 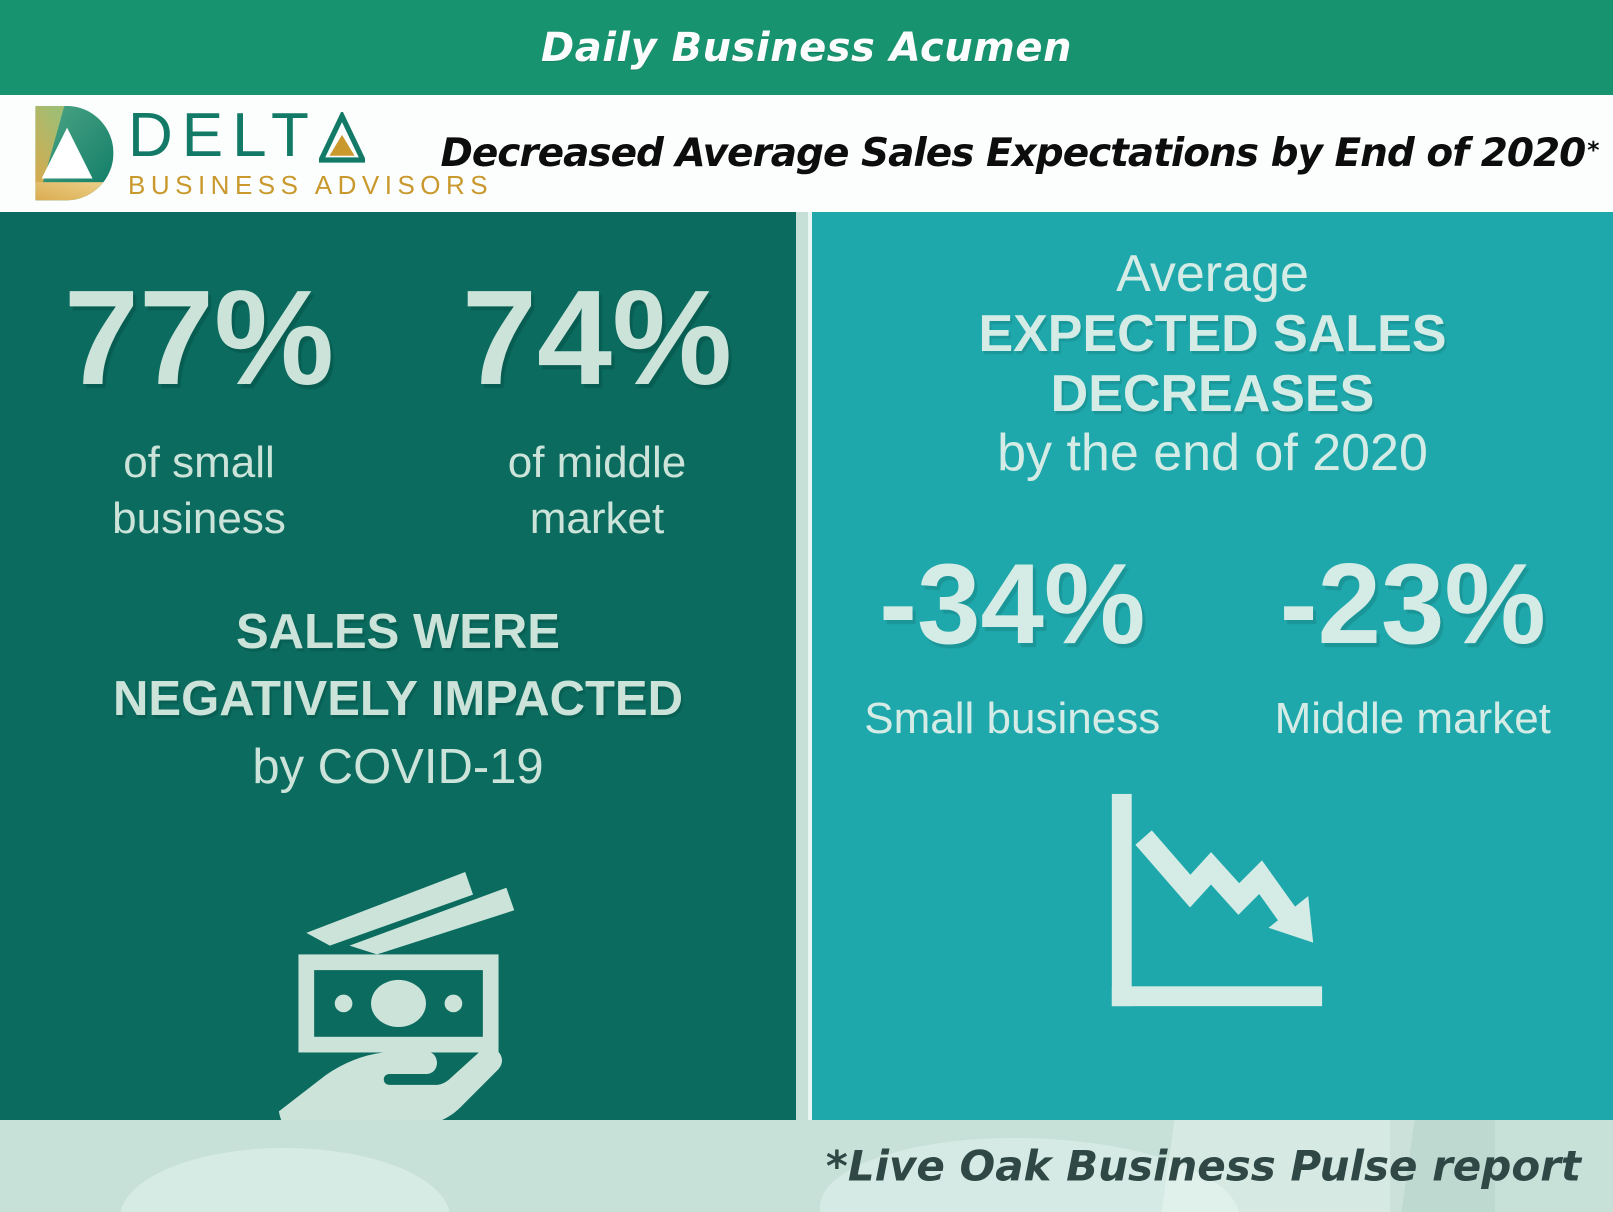 I want to click on stat-label: of middle market, so click(x=597, y=490).